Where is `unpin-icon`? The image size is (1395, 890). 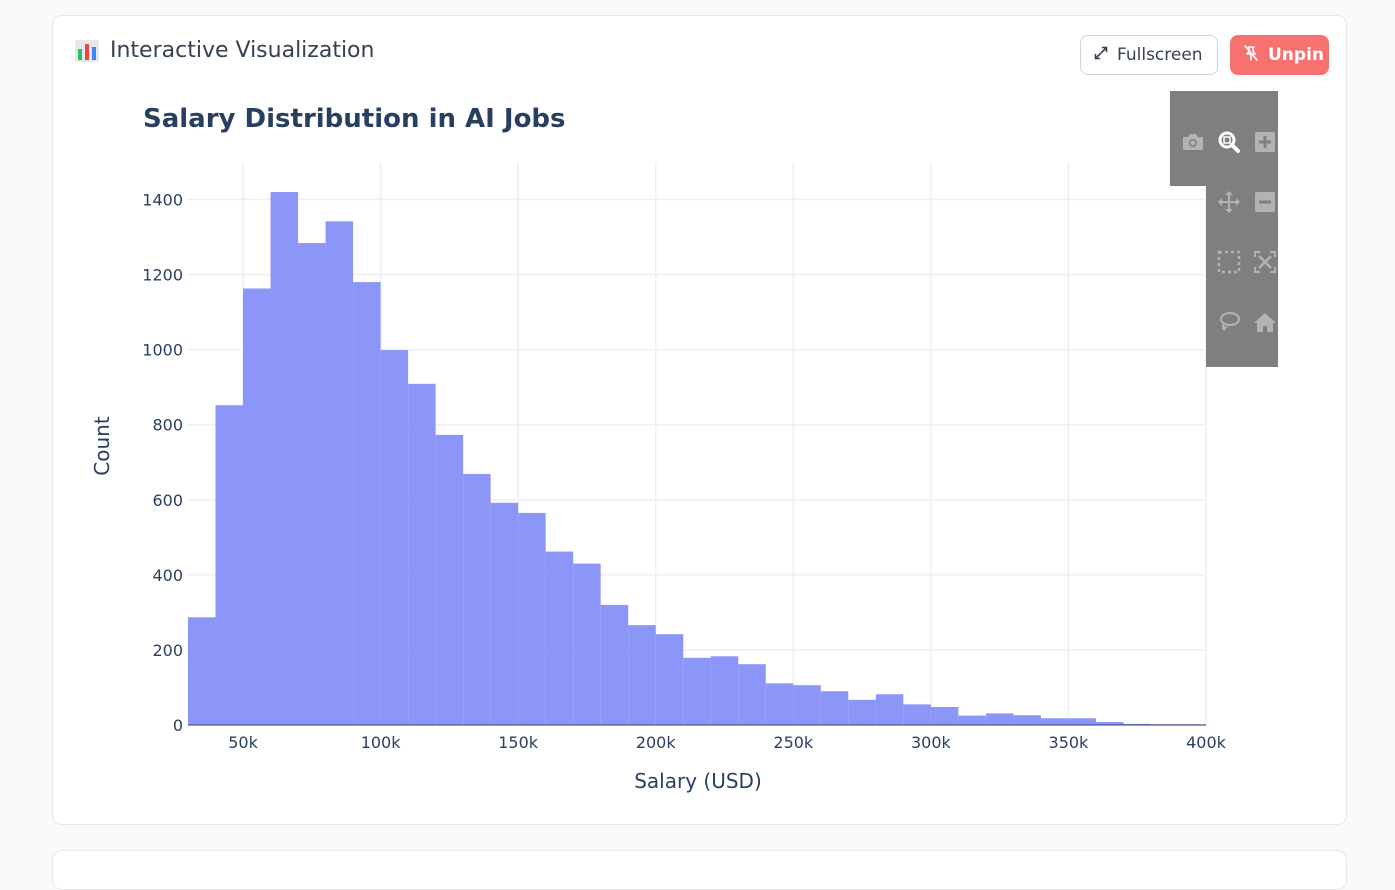 unpin-icon is located at coordinates (1251, 55).